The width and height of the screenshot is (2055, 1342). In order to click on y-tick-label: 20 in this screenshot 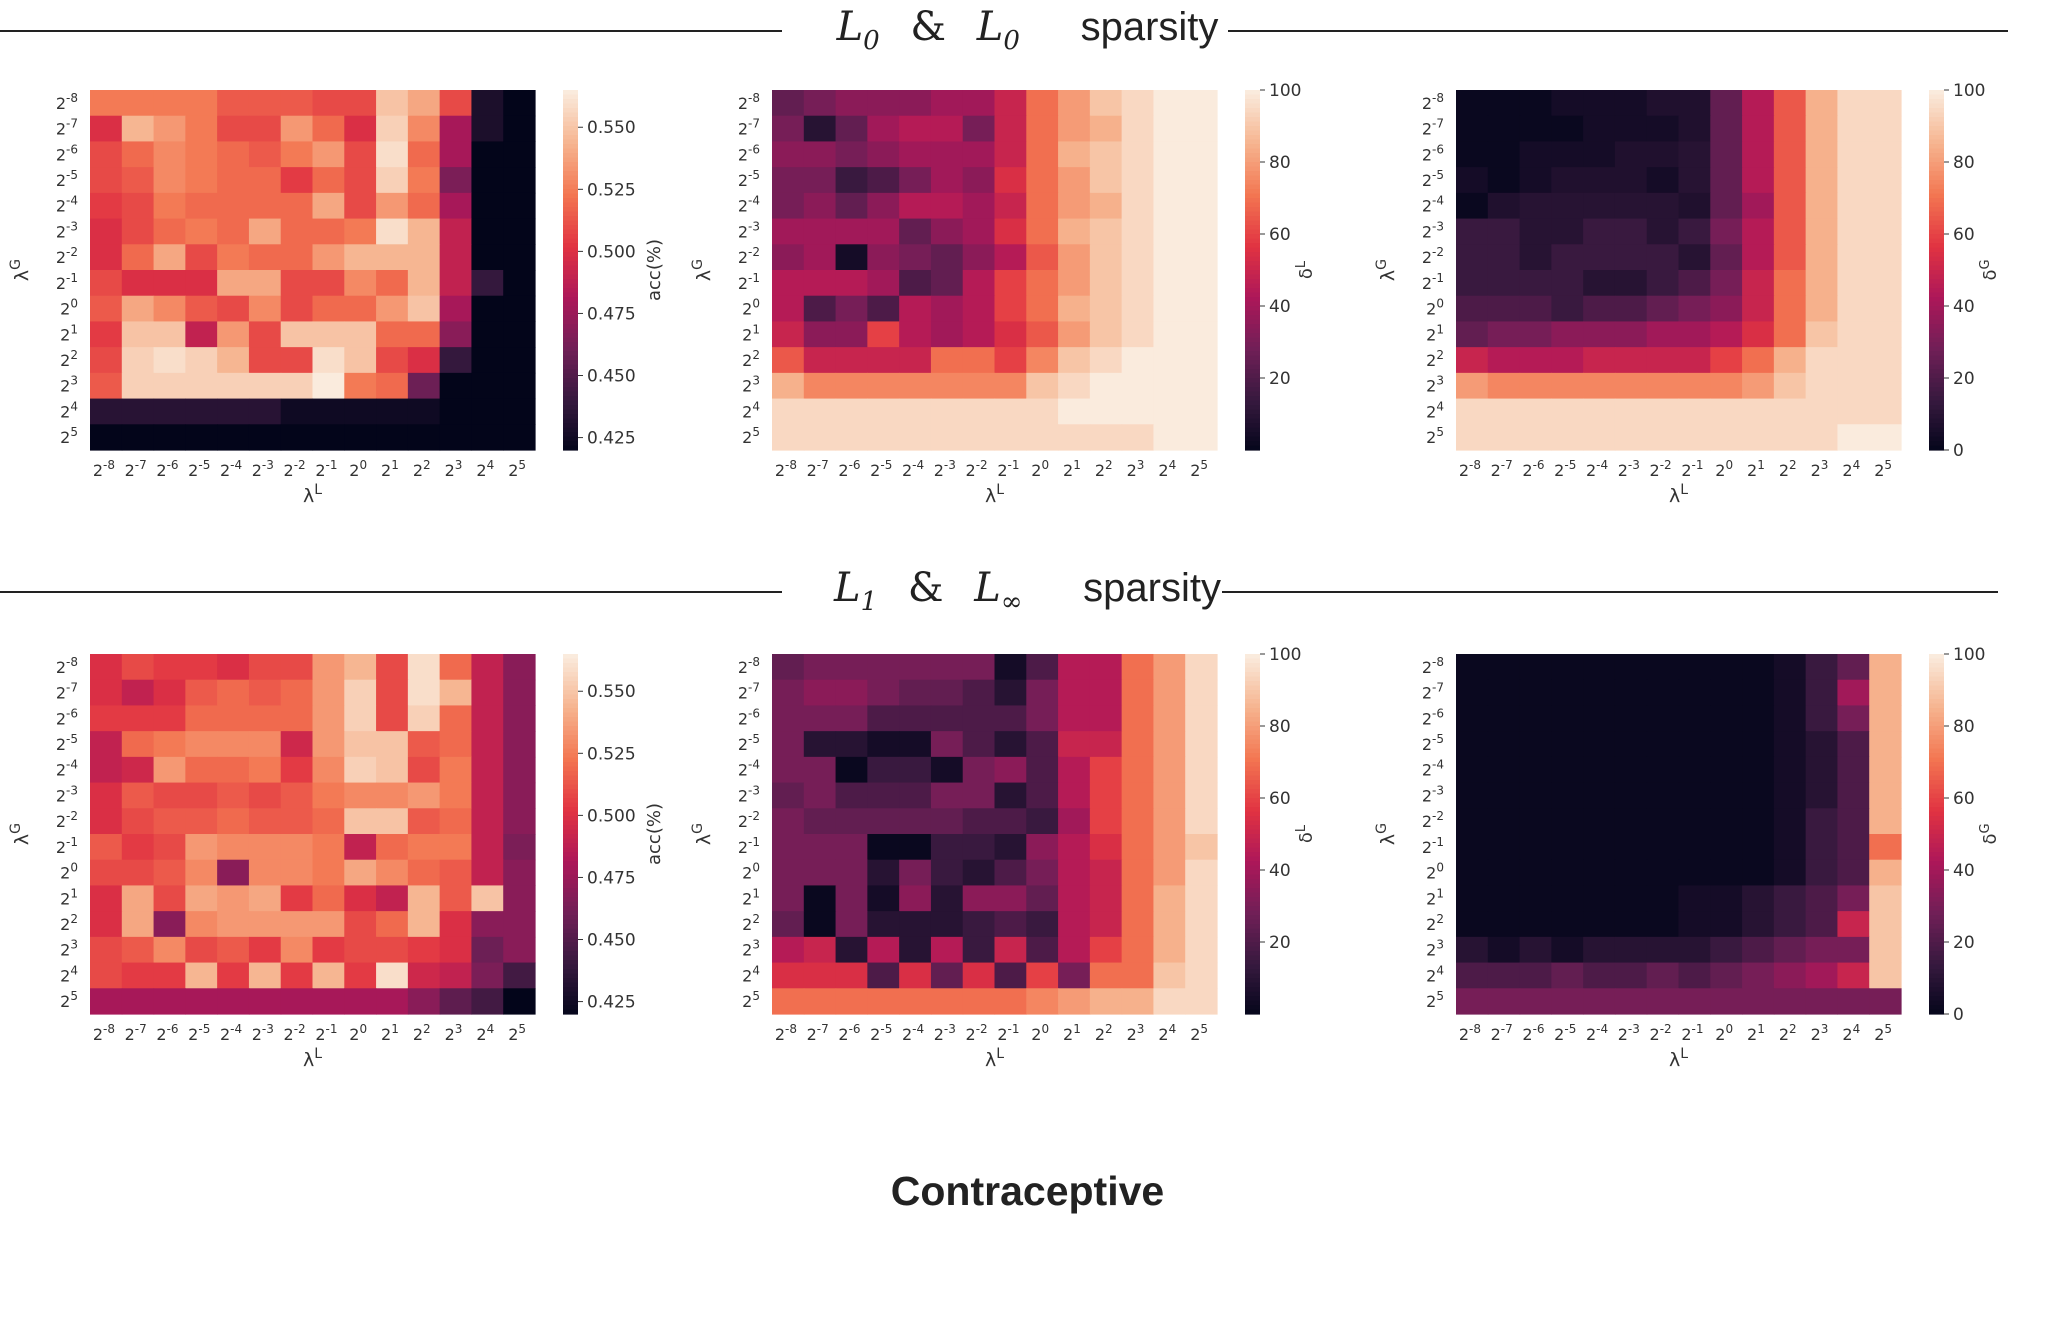, I will do `click(69, 872)`.